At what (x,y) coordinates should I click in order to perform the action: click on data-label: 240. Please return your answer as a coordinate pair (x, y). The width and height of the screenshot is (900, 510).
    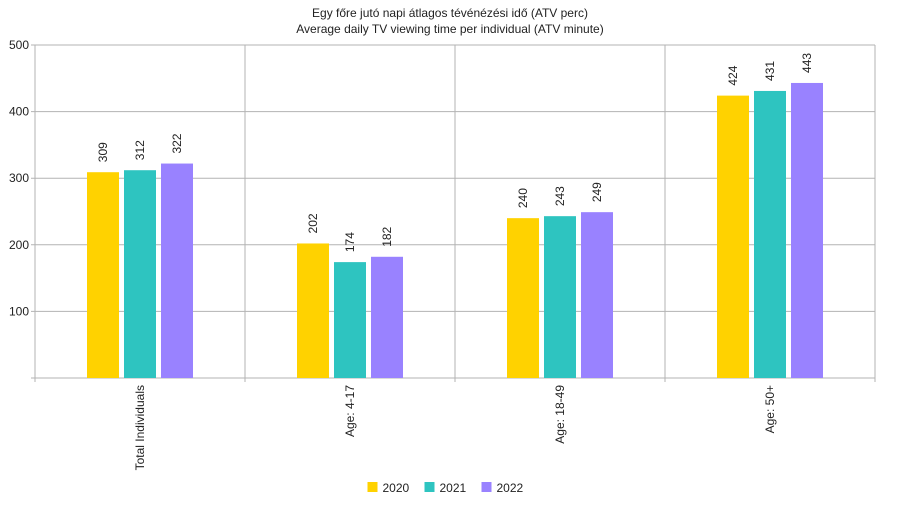
    Looking at the image, I should click on (523, 198).